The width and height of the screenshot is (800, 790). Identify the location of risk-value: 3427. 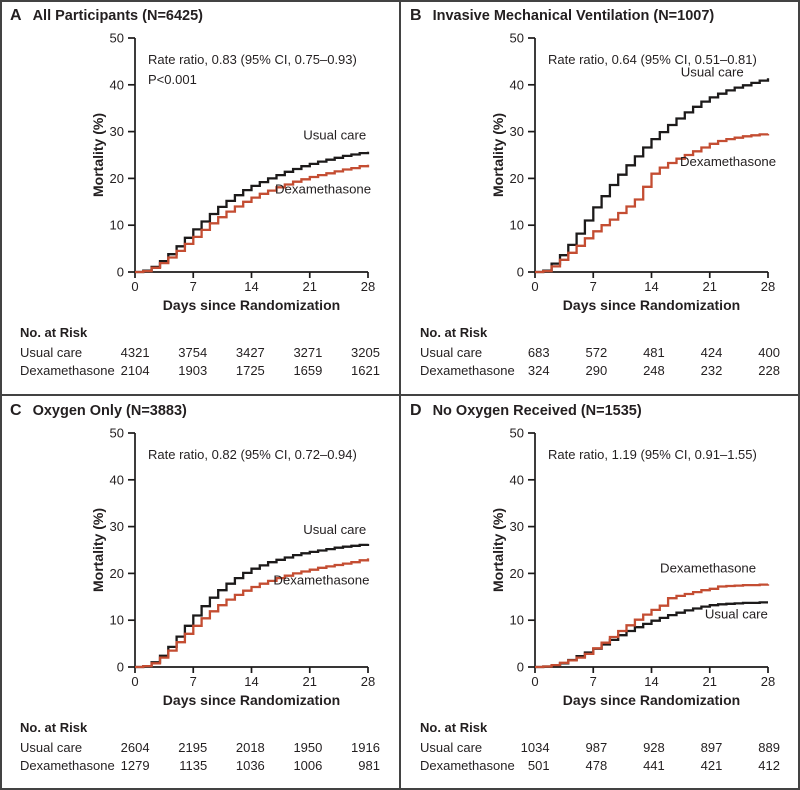
(250, 352).